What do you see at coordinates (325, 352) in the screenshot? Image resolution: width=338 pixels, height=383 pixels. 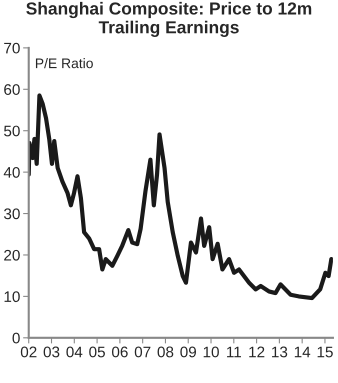 I see `x-tick-label: 15` at bounding box center [325, 352].